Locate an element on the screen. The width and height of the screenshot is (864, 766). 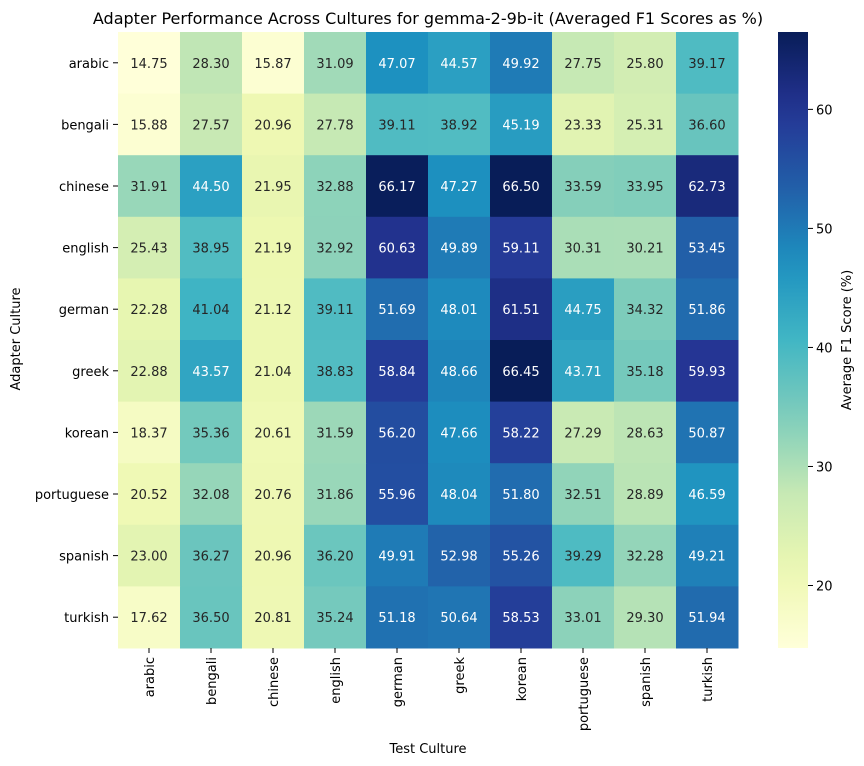
cell-value-label: 21.12 is located at coordinates (272, 310).